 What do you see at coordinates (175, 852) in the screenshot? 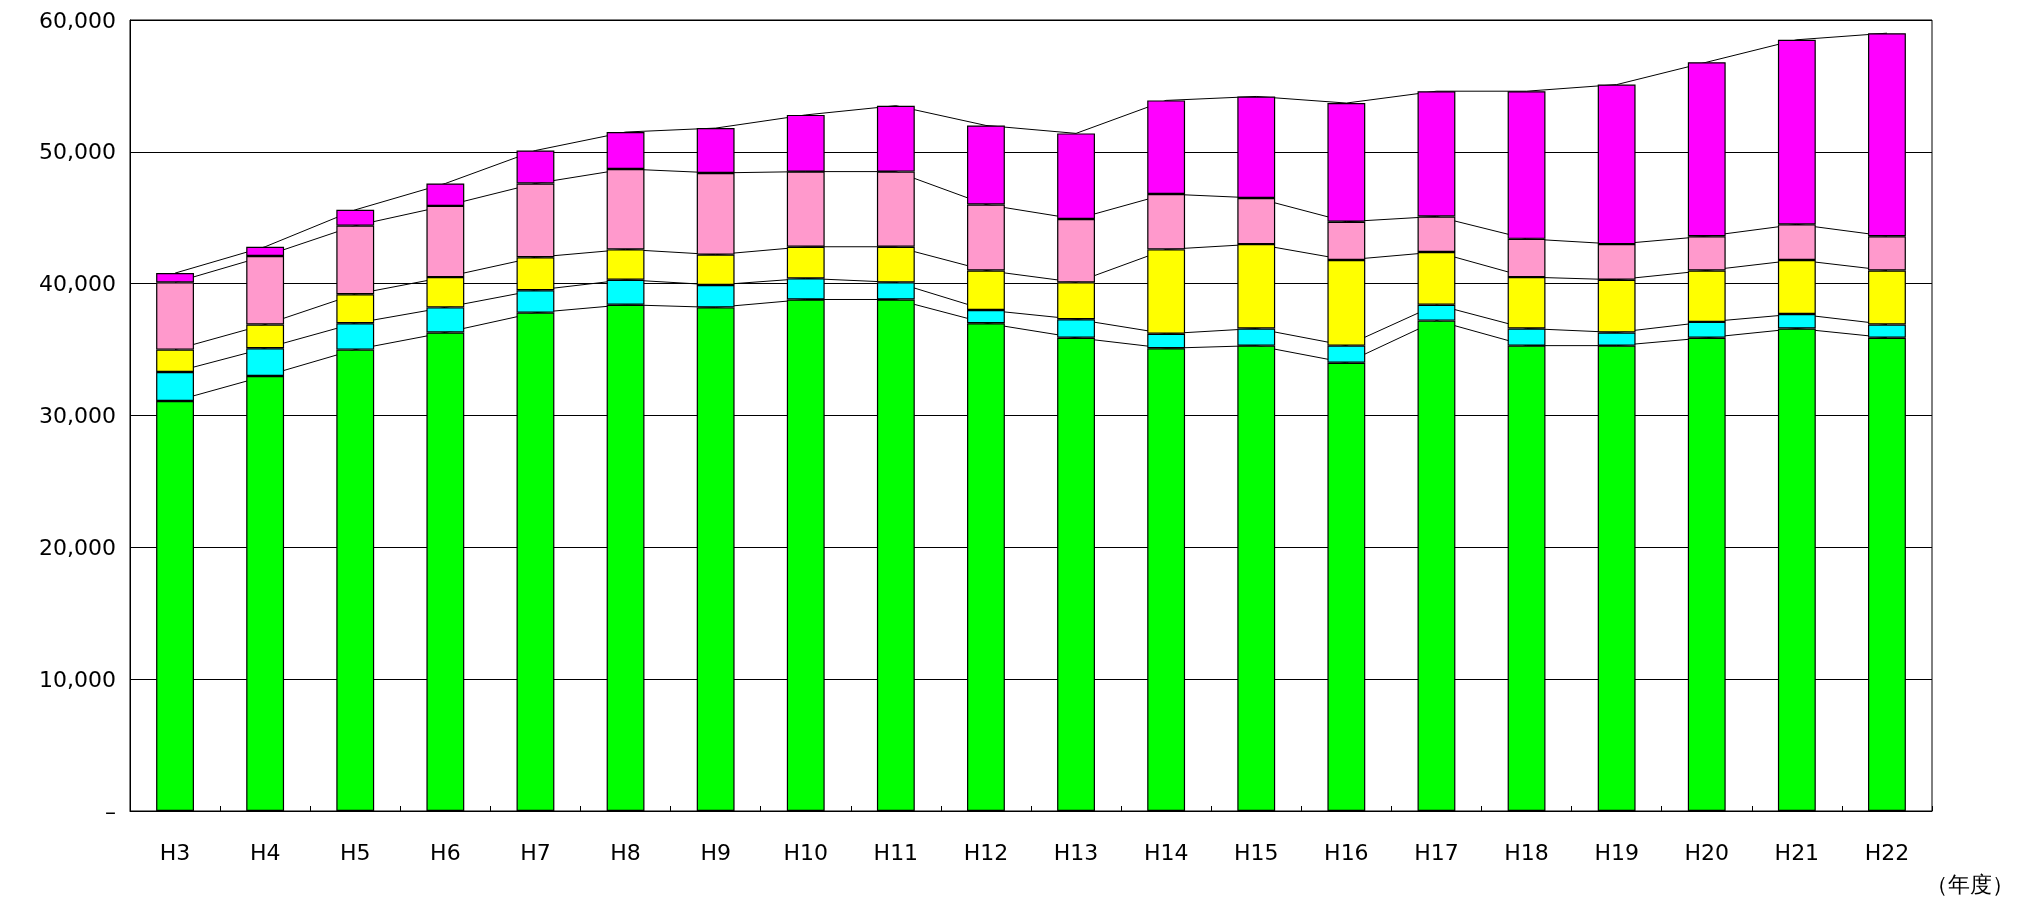
I see `x-tick-label: H3` at bounding box center [175, 852].